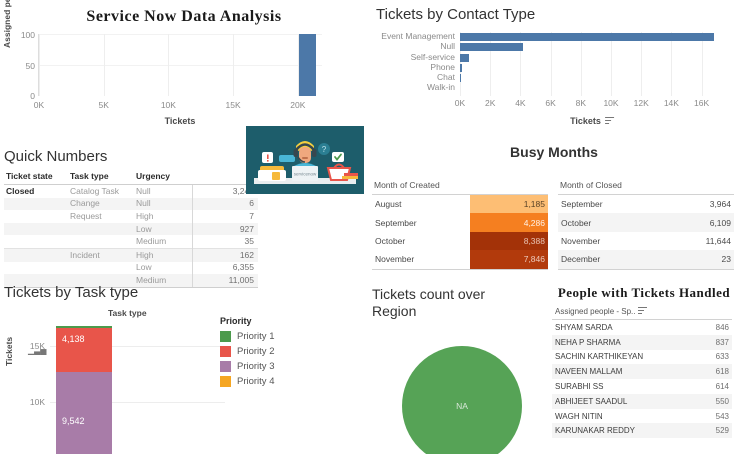 This screenshot has height=454, width=736. What do you see at coordinates (509, 222) in the screenshot?
I see `cell-value: 4,286` at bounding box center [509, 222].